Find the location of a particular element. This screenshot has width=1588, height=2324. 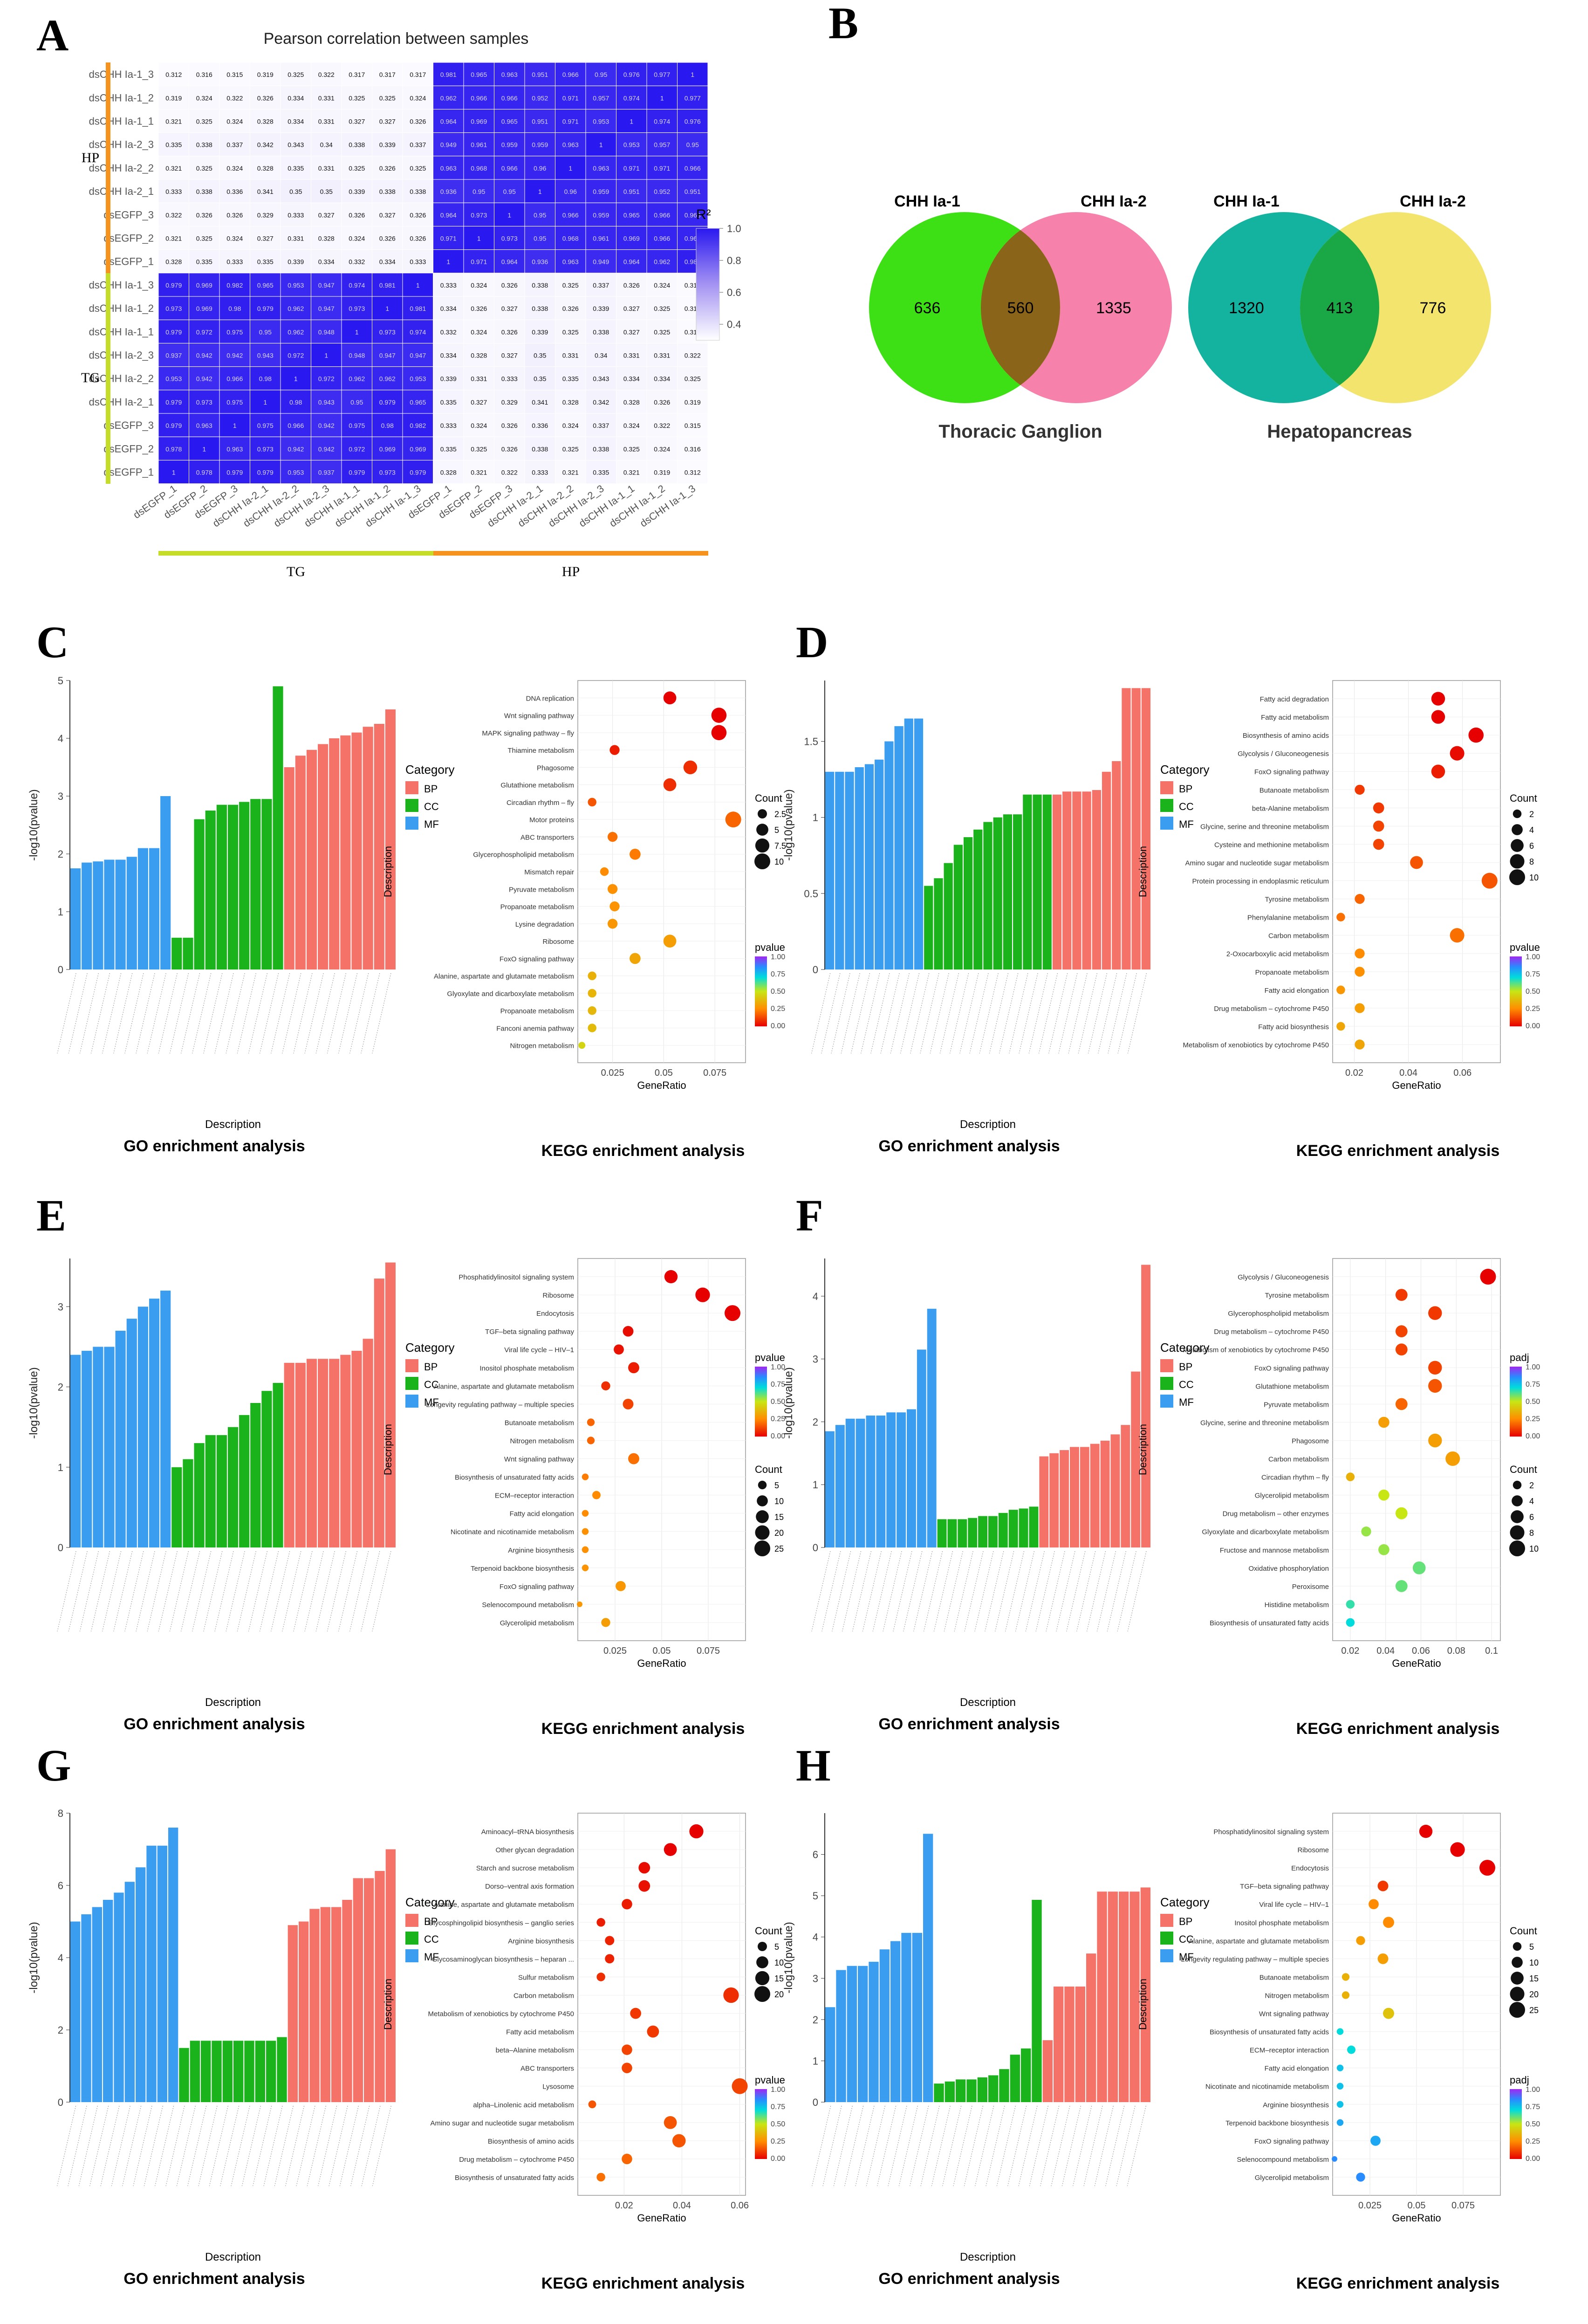

go-y-tick-label: 1.5 is located at coordinates (811, 742).